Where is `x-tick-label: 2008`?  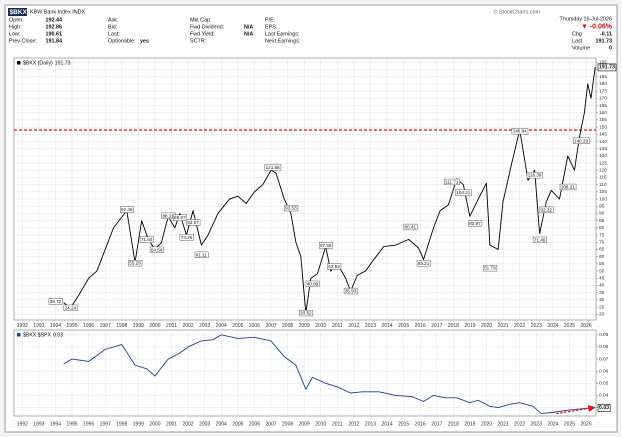
x-tick-label: 2008 is located at coordinates (287, 424).